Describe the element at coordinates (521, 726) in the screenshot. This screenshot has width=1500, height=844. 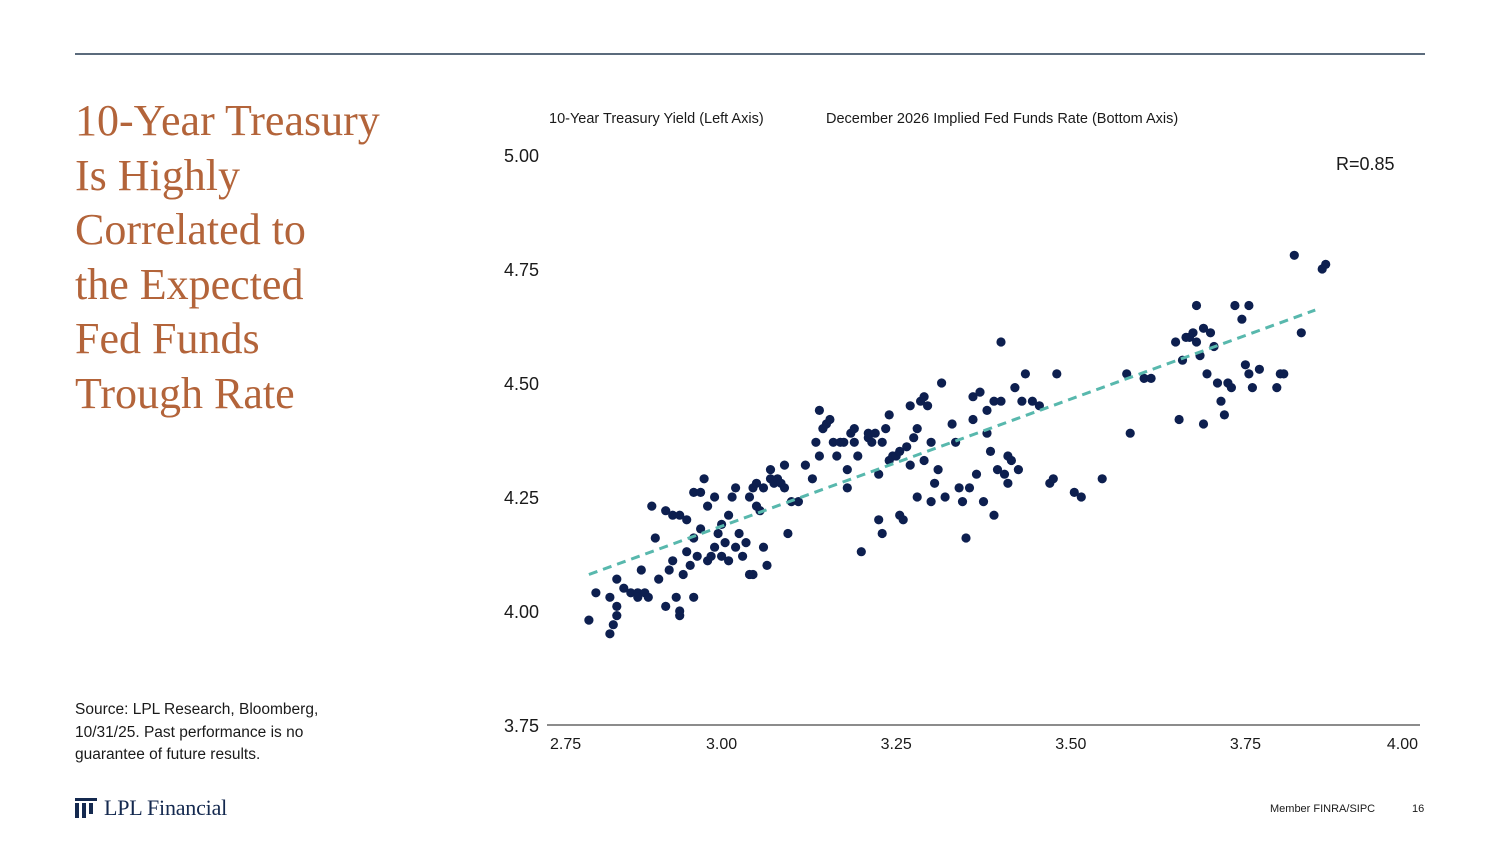
I see `y-tick-label: 3.75` at that location.